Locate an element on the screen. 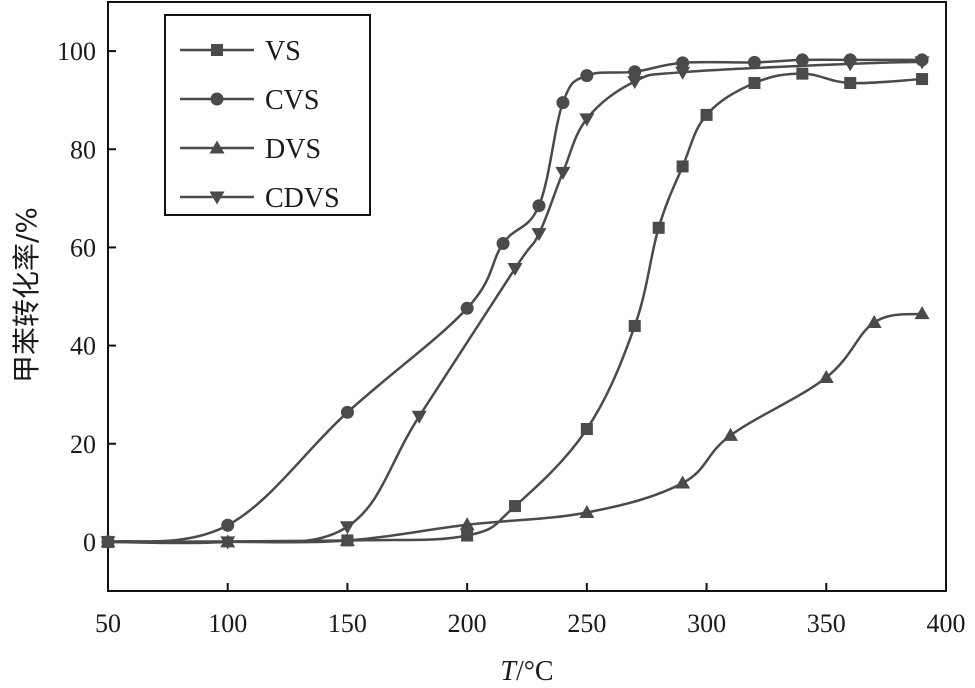 This screenshot has width=975, height=688. x-tick-label: 150 is located at coordinates (347, 623).